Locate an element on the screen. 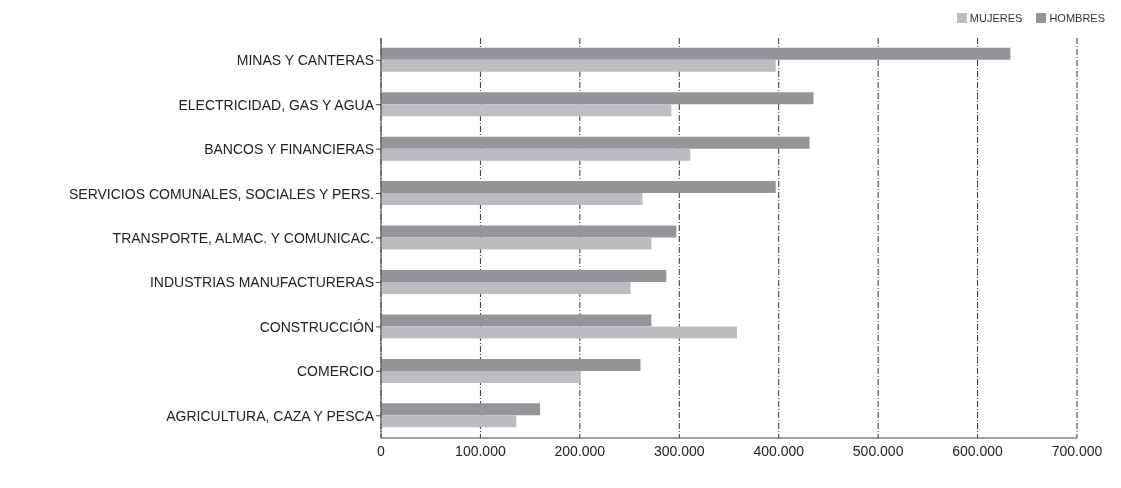 The image size is (1121, 488). legend-label: HOMBRES is located at coordinates (1076, 18).